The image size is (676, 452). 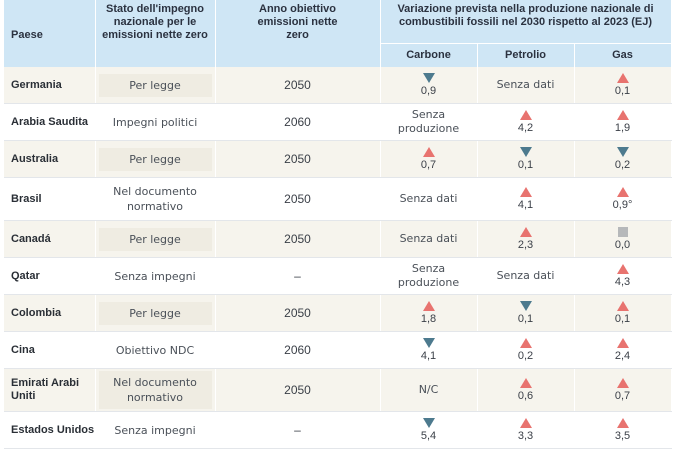 What do you see at coordinates (298, 430) in the screenshot?
I see `target-year: –` at bounding box center [298, 430].